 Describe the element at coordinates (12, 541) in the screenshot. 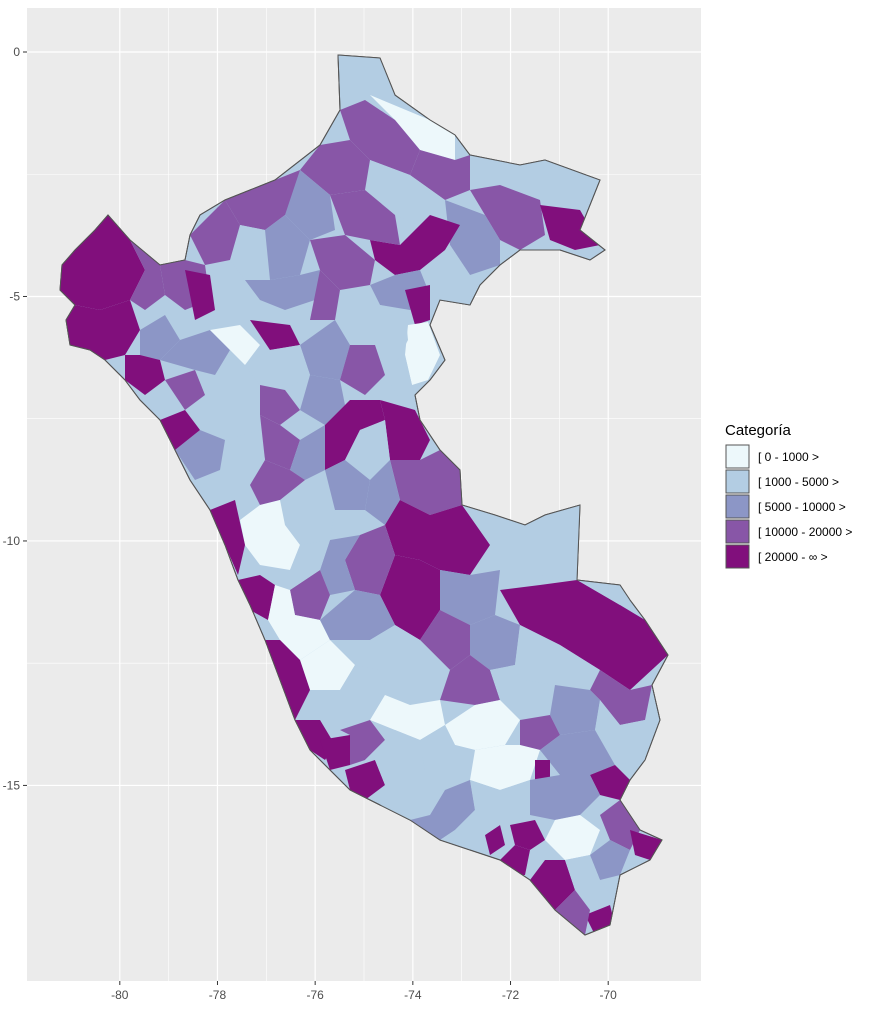

I see `y-tick-label: -10` at that location.